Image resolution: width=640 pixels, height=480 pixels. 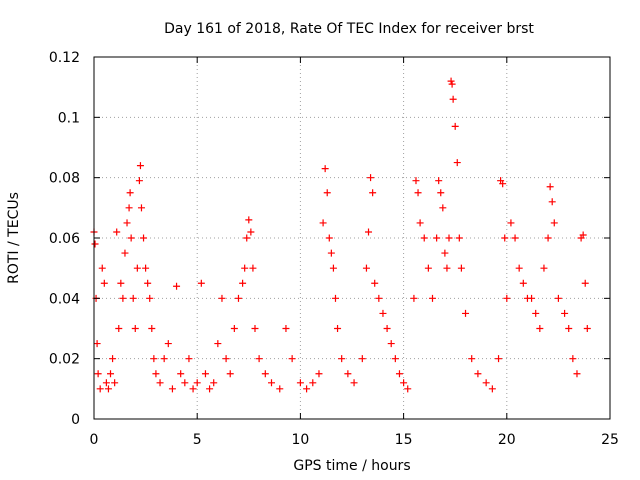 I want to click on x-tick-label: 15, so click(x=404, y=440).